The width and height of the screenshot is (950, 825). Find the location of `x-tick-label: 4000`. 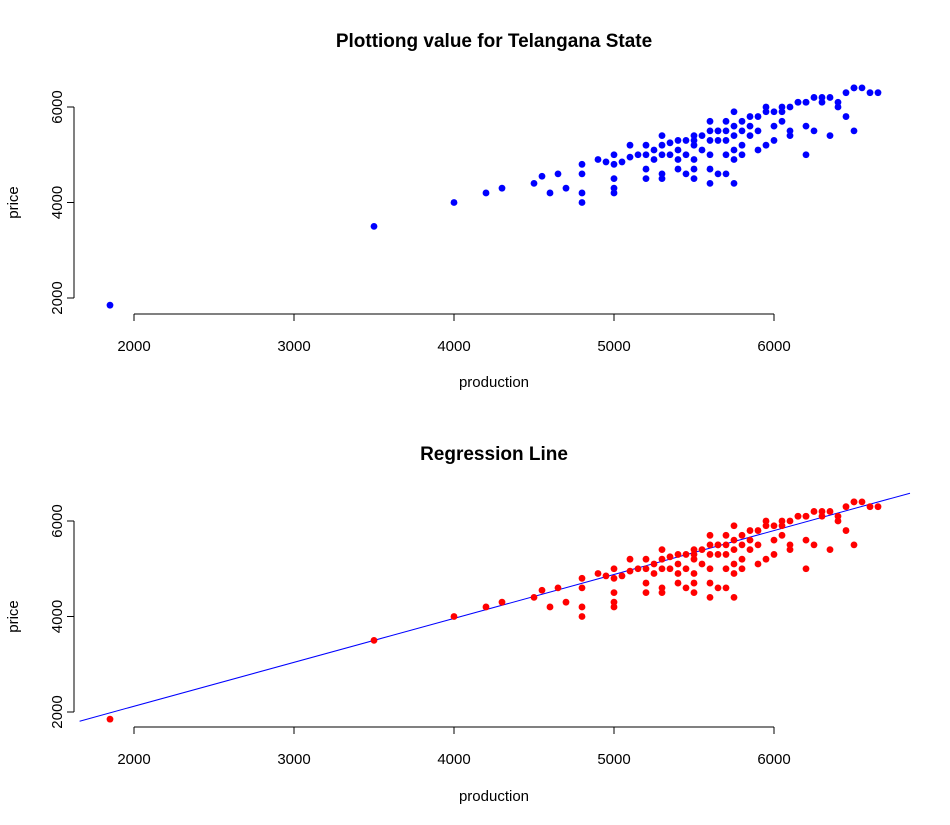

x-tick-label: 4000 is located at coordinates (453, 759).